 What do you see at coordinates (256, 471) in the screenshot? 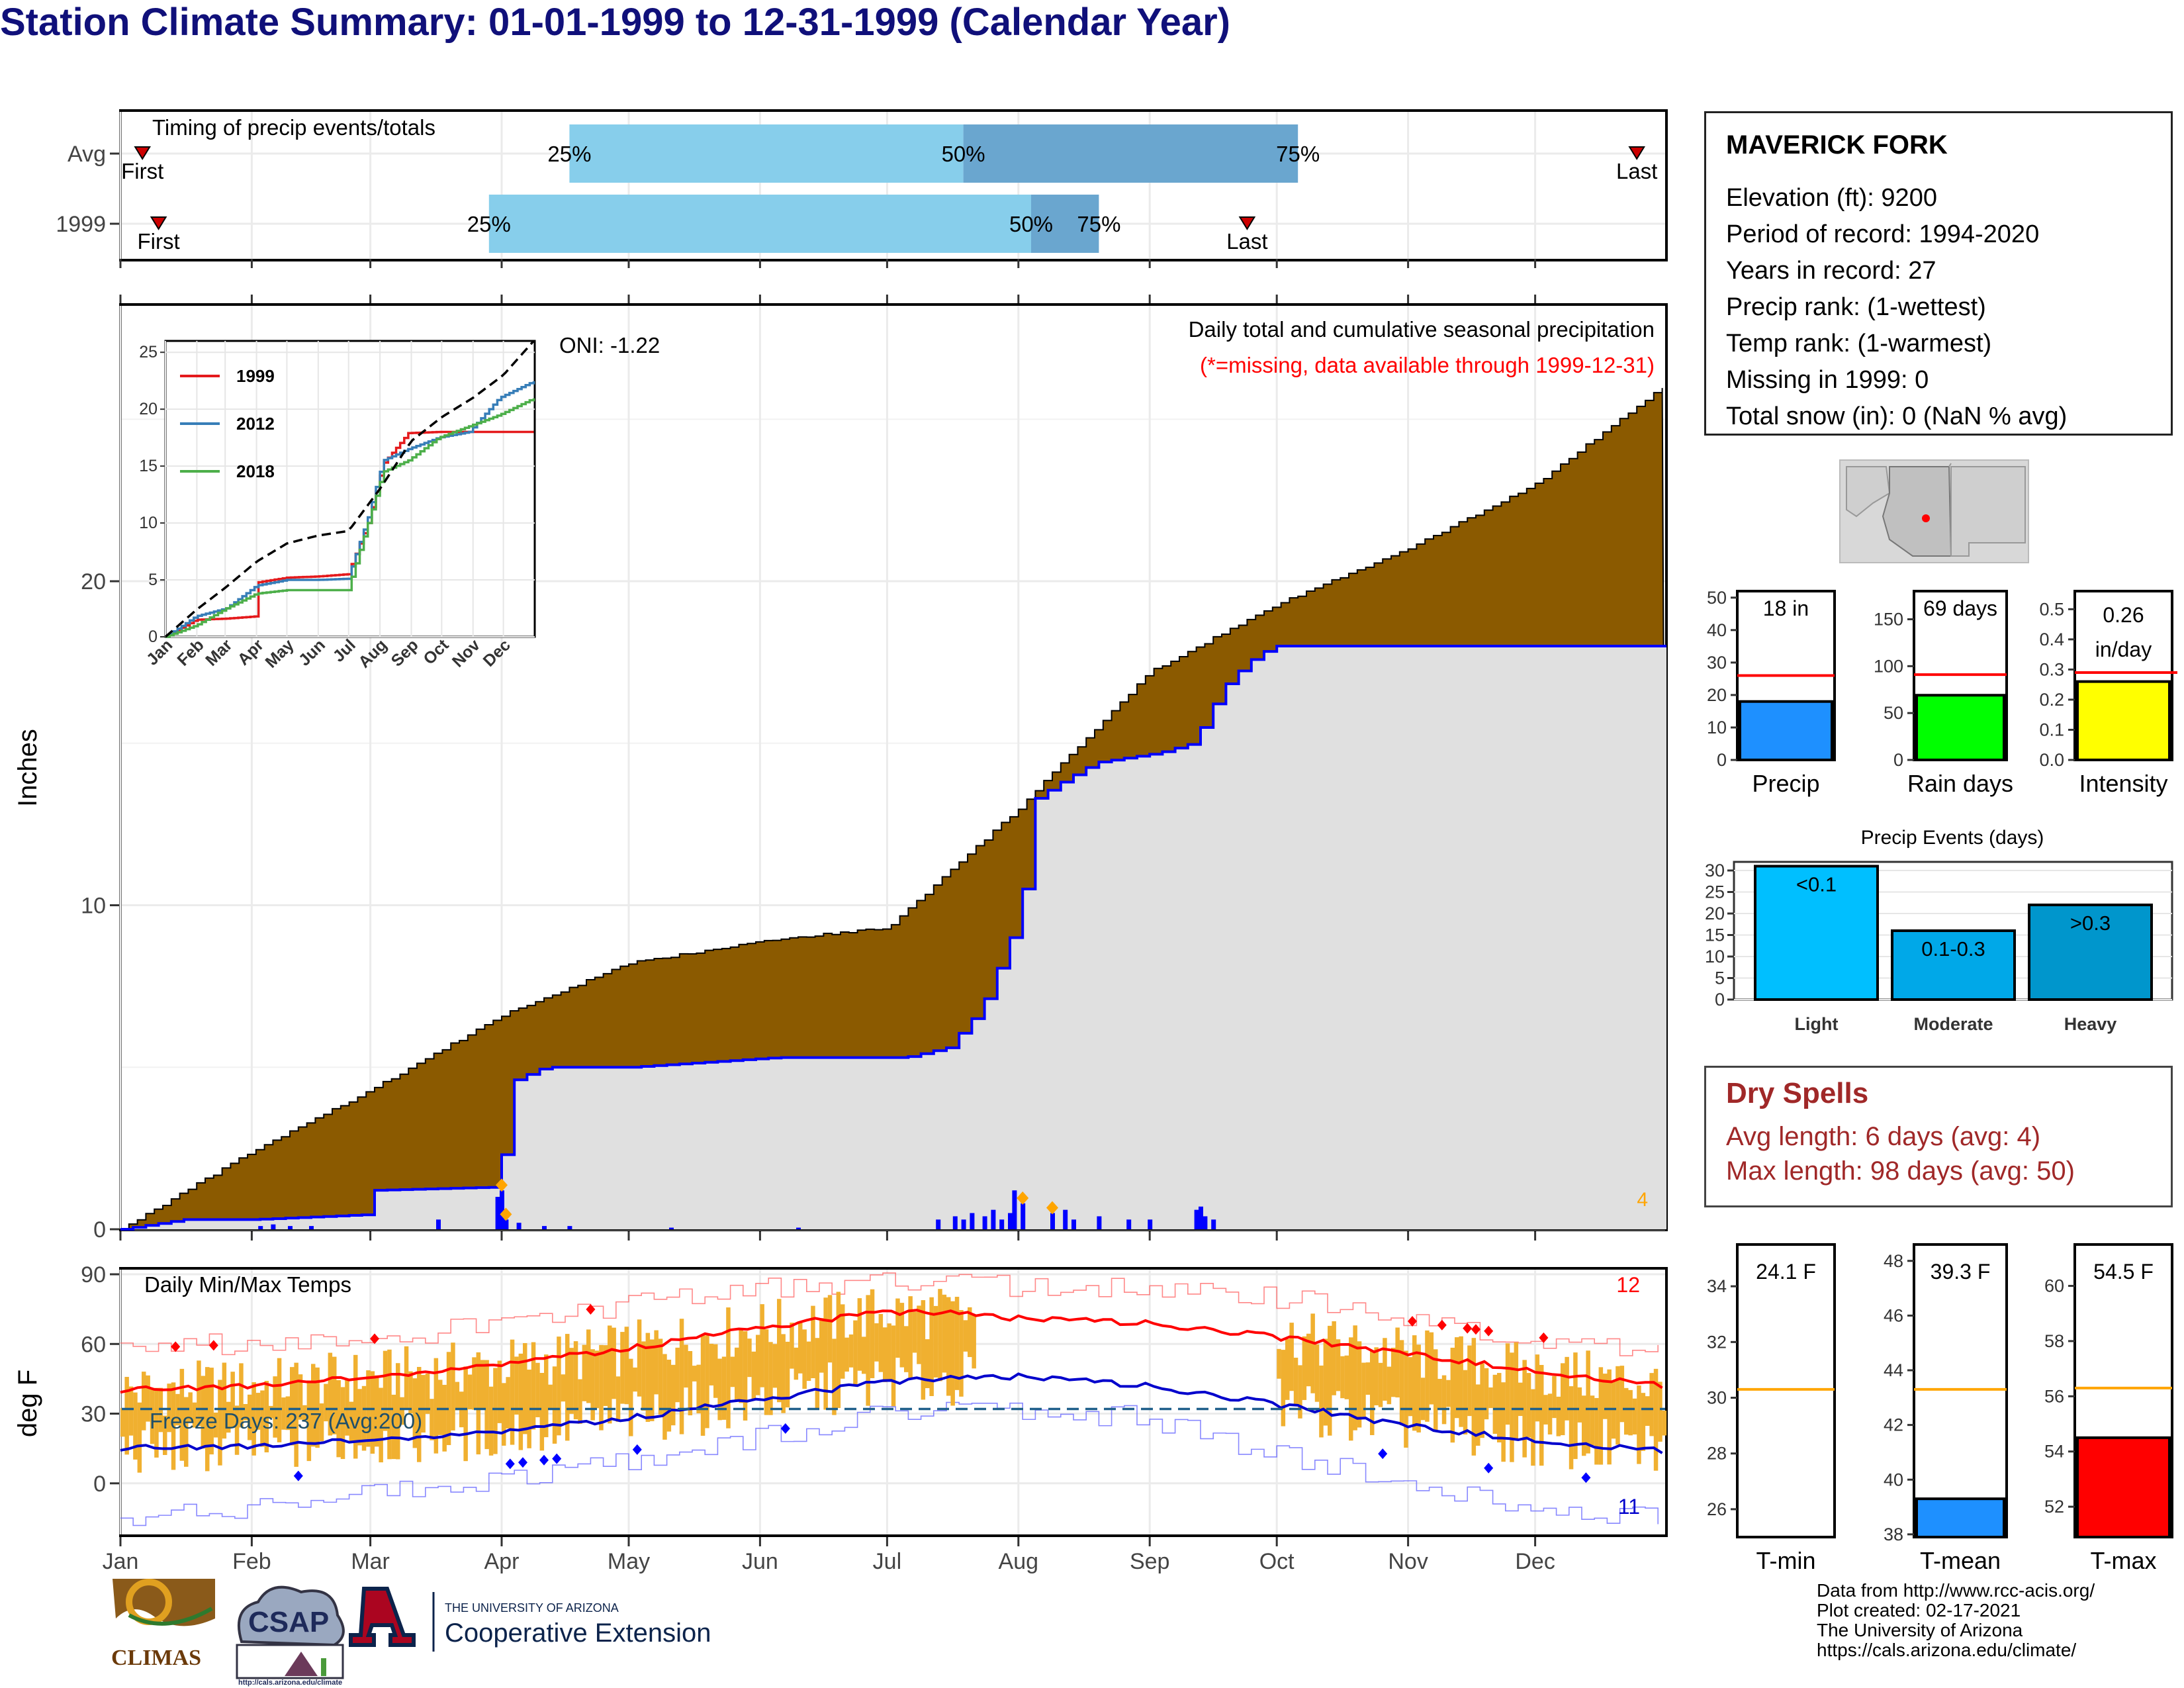
I see `inset-legend-label: 2018` at bounding box center [256, 471].